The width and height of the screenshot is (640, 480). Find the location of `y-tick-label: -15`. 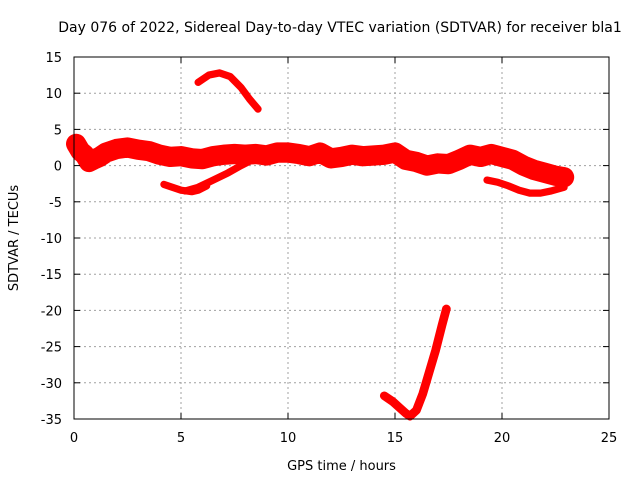

y-tick-label: -15 is located at coordinates (51, 275).